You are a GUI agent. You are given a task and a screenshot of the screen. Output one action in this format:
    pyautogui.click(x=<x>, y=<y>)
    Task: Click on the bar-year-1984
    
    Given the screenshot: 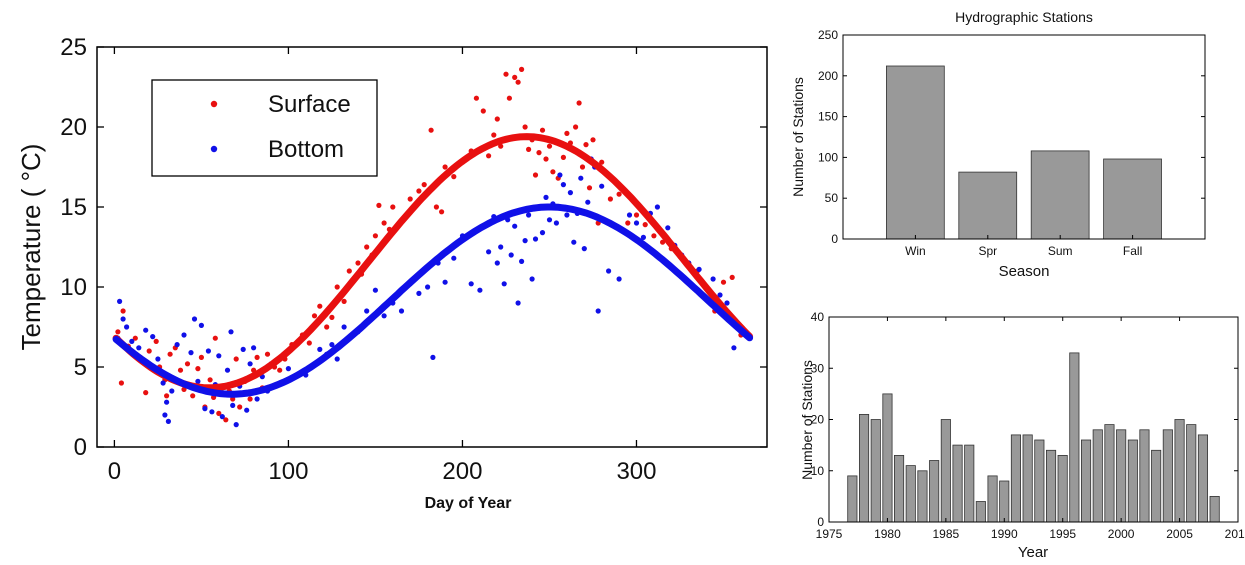 What is the action you would take?
    pyautogui.click(x=934, y=491)
    